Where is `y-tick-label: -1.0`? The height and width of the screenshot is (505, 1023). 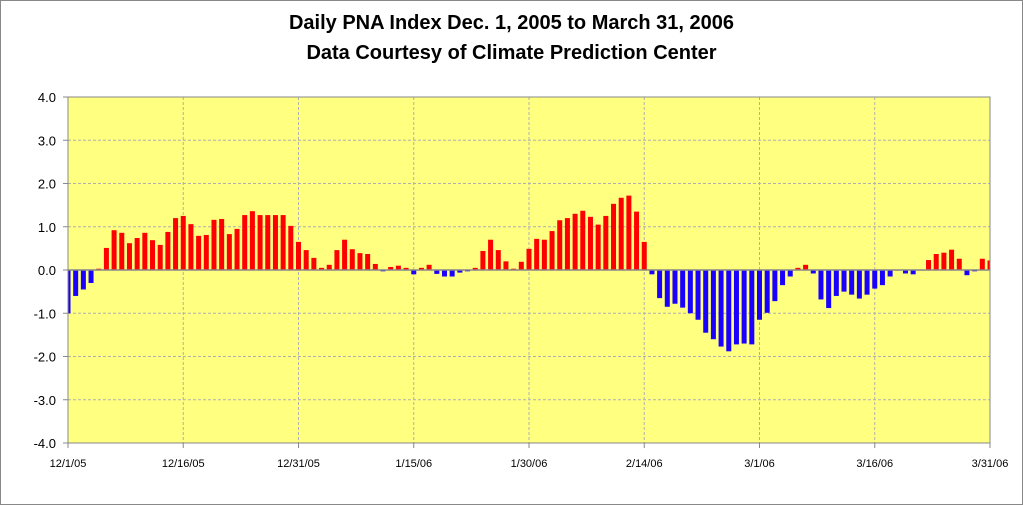 y-tick-label: -1.0 is located at coordinates (45, 313).